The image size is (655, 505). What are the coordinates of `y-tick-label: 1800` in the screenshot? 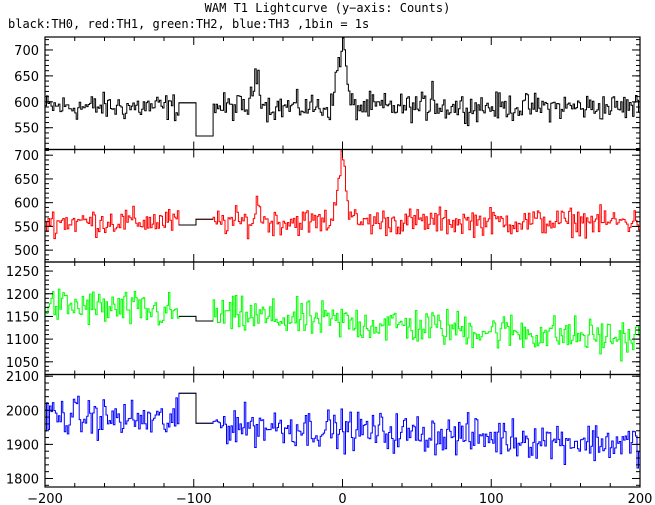 It's located at (22, 479).